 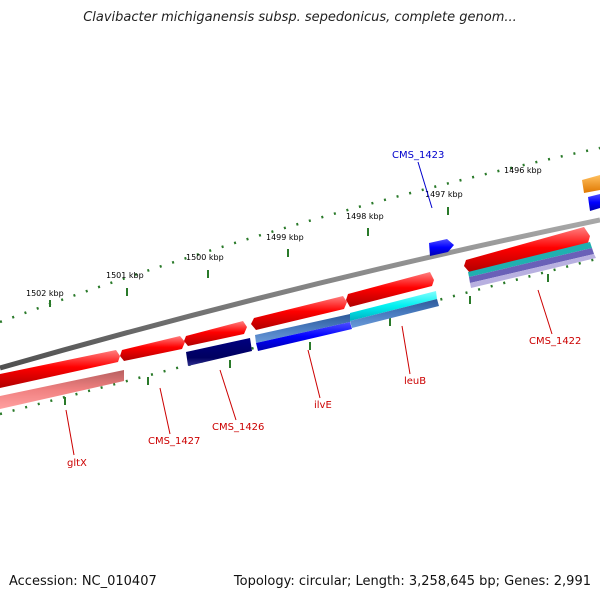 What do you see at coordinates (77, 463) in the screenshot?
I see `gene-label-gltX: gltX` at bounding box center [77, 463].